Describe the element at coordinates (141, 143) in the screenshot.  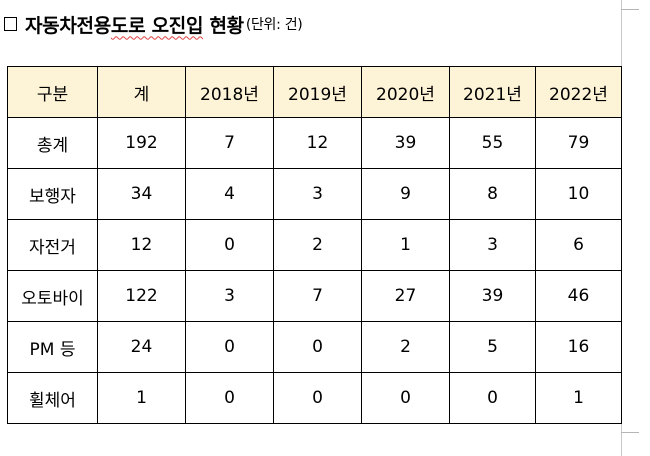
I see `table-cell: 192` at that location.